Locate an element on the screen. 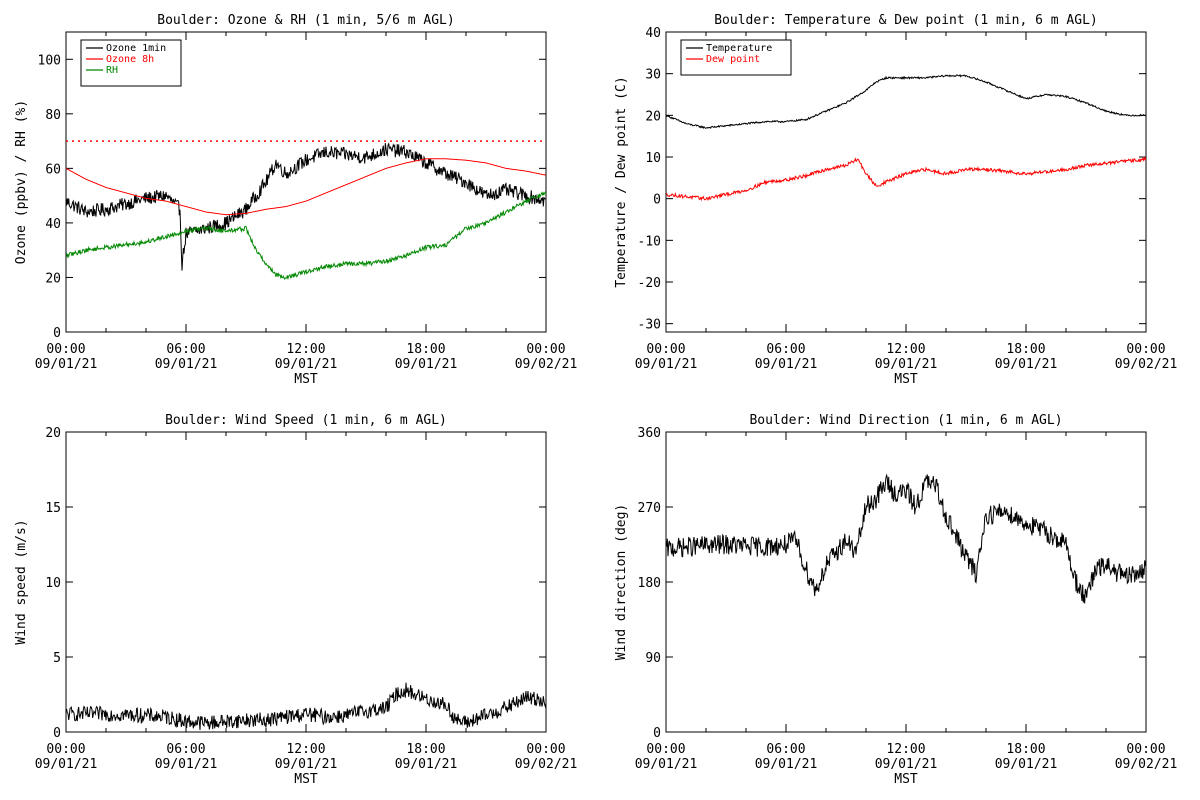 The image size is (1200, 800). chart-title: Boulder: Wind Direction (1 min, 6 m AGL) is located at coordinates (905, 420).